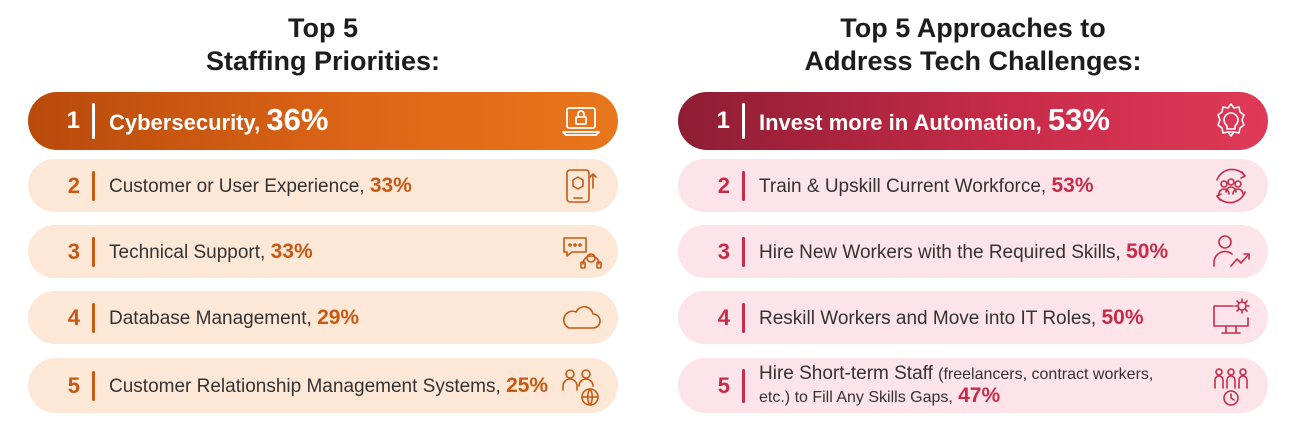  Describe the element at coordinates (581, 318) in the screenshot. I see `cloud-icon` at that location.